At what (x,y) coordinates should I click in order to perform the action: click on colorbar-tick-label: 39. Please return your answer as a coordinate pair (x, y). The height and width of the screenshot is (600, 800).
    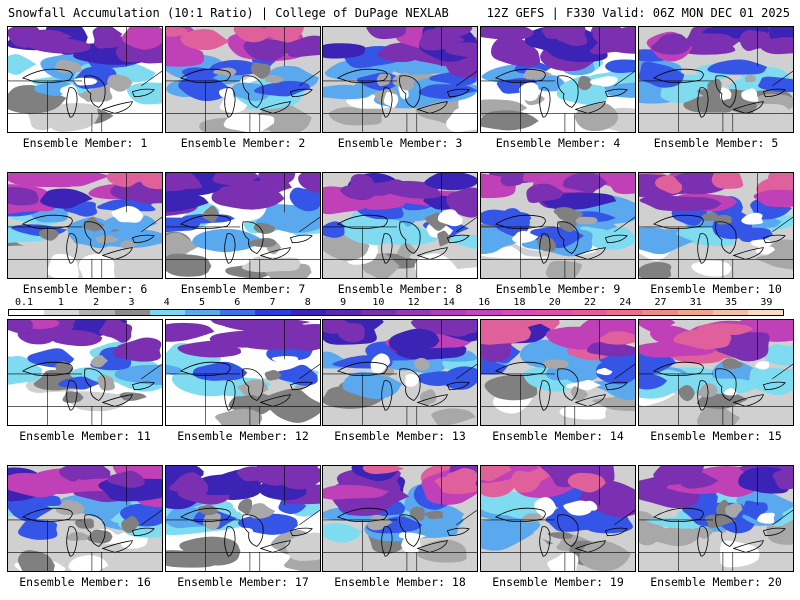
    Looking at the image, I should click on (766, 302).